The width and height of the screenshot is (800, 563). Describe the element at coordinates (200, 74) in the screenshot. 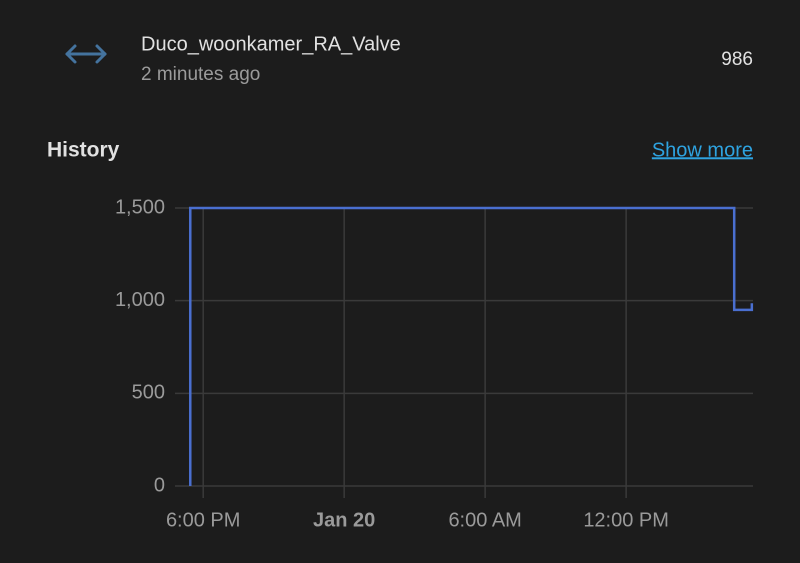

I see `last-changed: 2 minutes ago` at that location.